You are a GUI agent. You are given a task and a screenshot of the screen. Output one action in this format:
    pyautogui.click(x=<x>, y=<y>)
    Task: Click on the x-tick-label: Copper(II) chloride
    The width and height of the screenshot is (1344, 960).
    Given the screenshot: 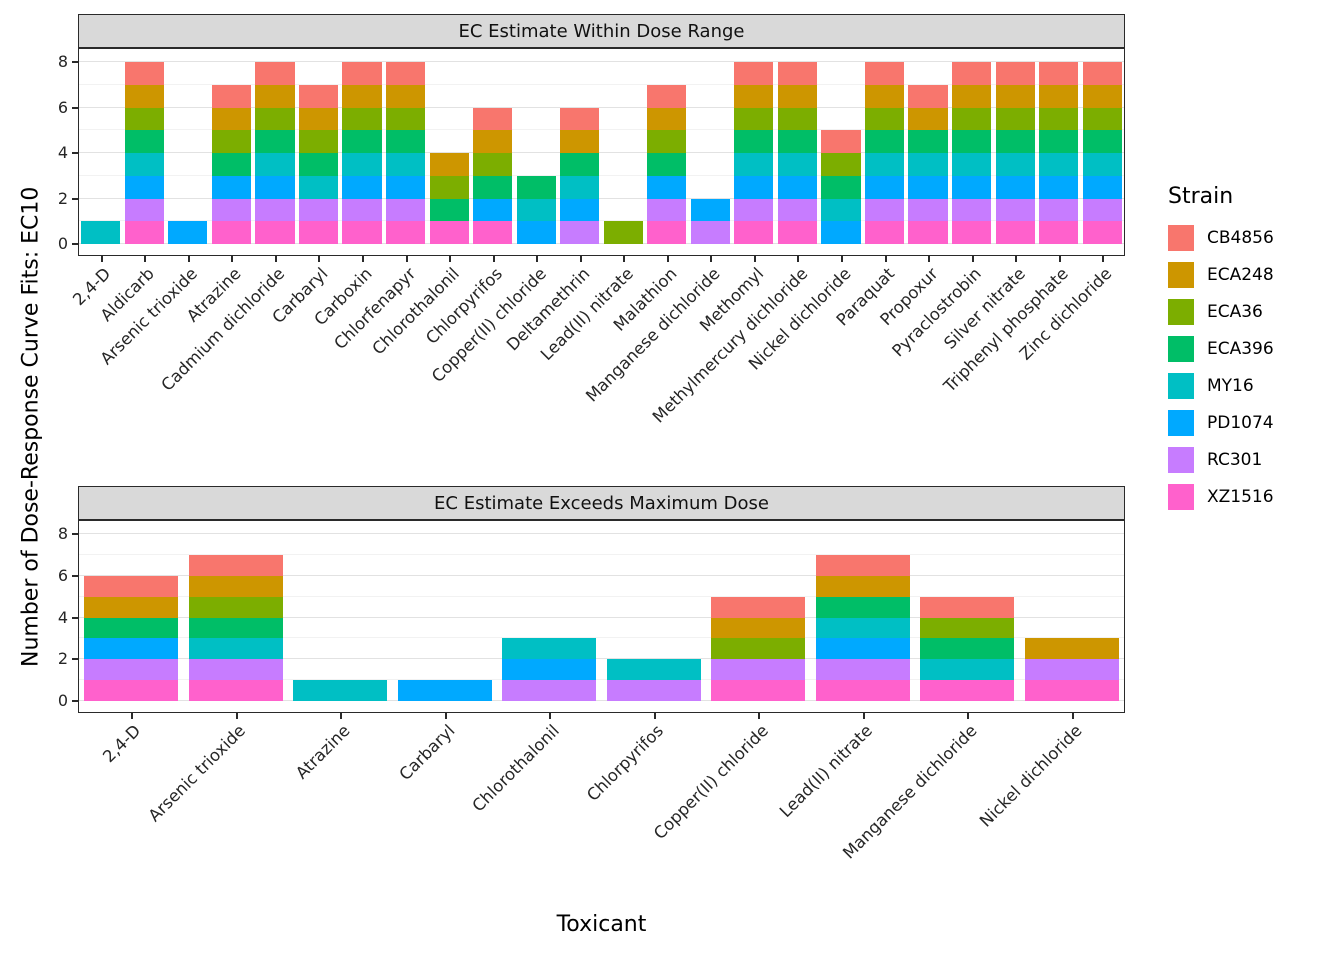 What is the action you would take?
    pyautogui.click(x=710, y=782)
    